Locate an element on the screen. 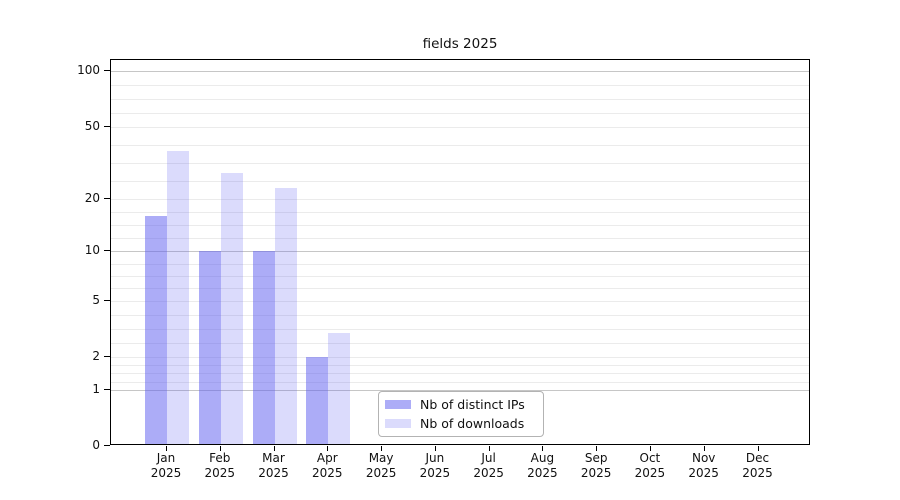 The width and height of the screenshot is (900, 500). bar-nb-of-downloads-apr is located at coordinates (339, 388).